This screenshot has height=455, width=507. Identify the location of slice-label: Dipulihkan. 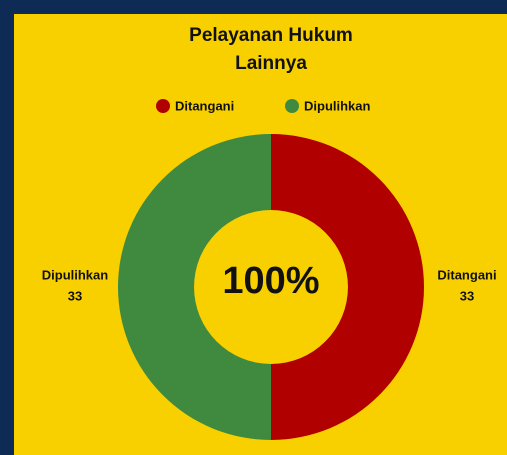
(75, 274).